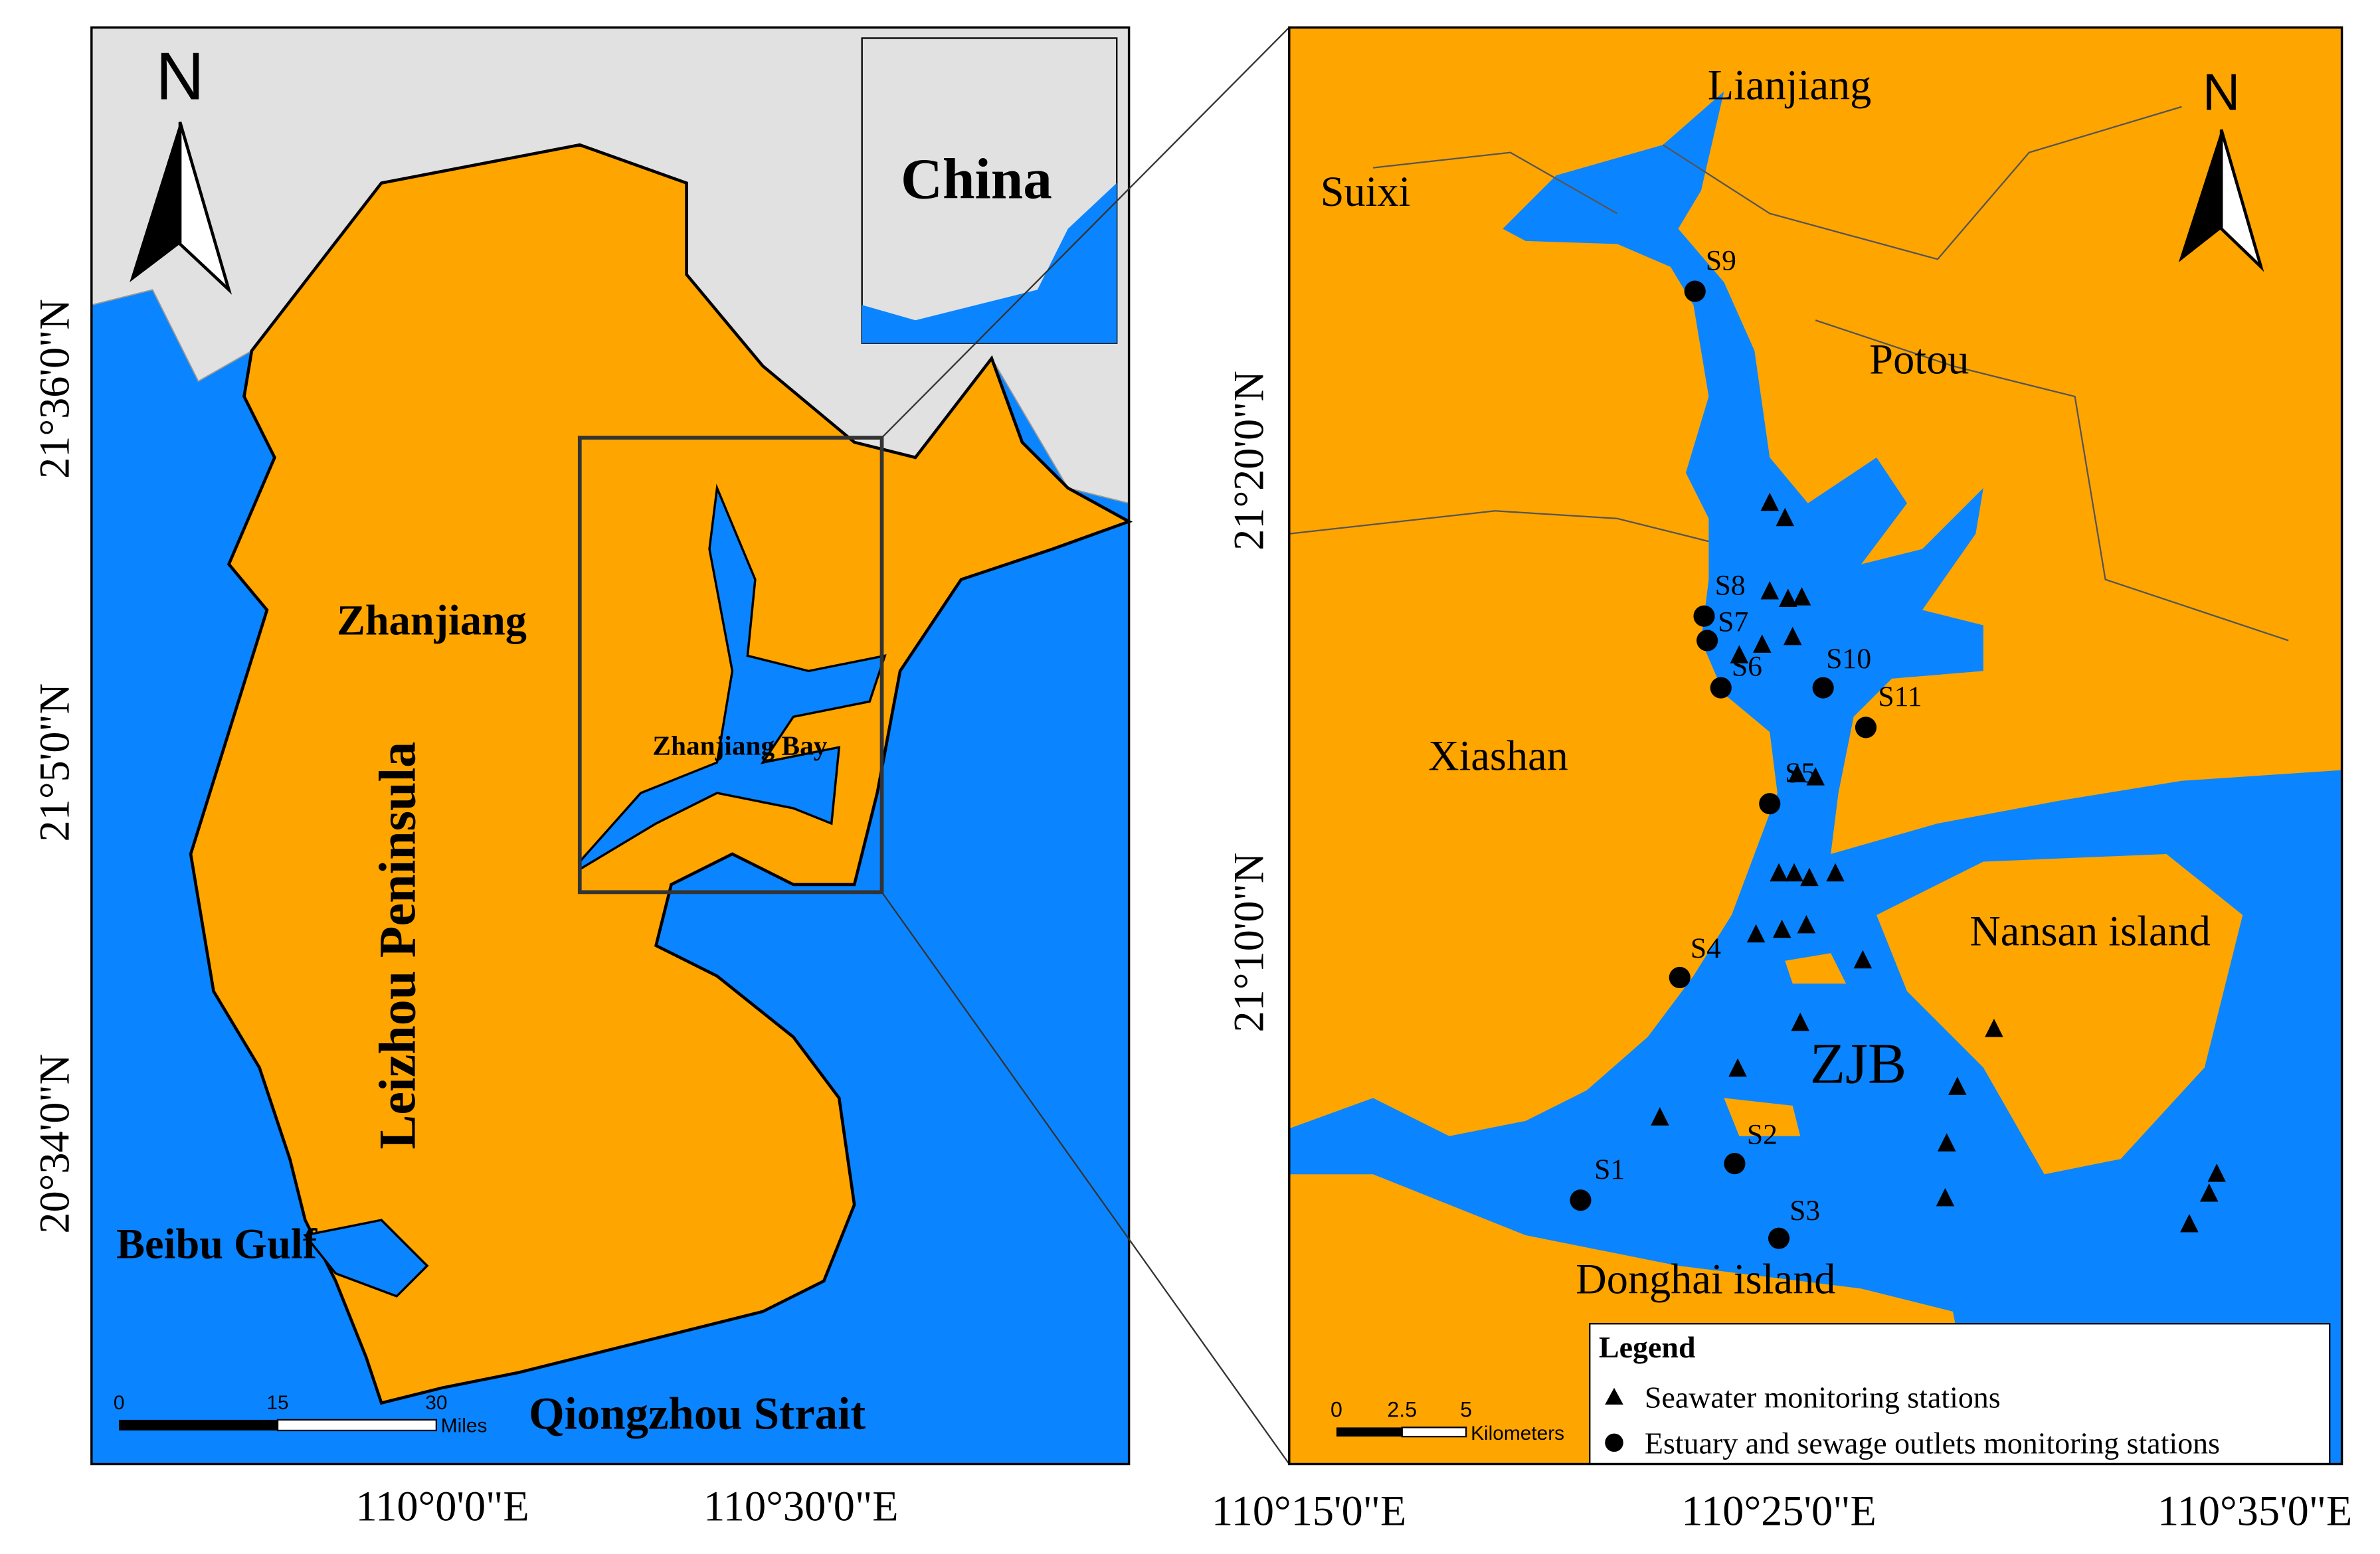 Image resolution: width=2380 pixels, height=1554 pixels. Describe the element at coordinates (1402, 1409) in the screenshot. I see `scale-label: 2.5` at that location.